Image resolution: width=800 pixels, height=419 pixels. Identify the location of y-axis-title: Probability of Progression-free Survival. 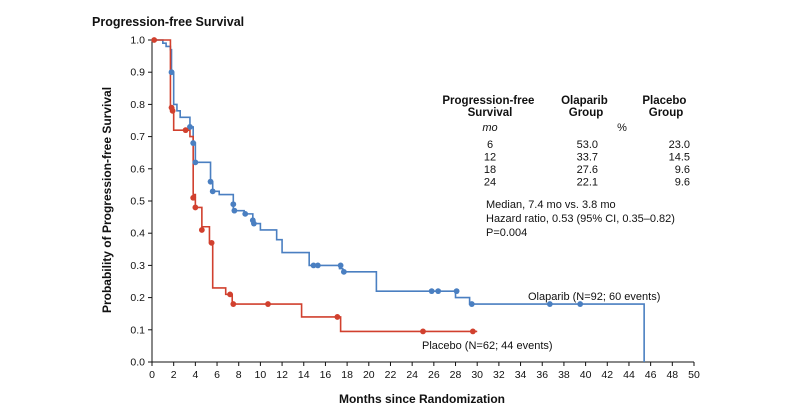
(107, 200).